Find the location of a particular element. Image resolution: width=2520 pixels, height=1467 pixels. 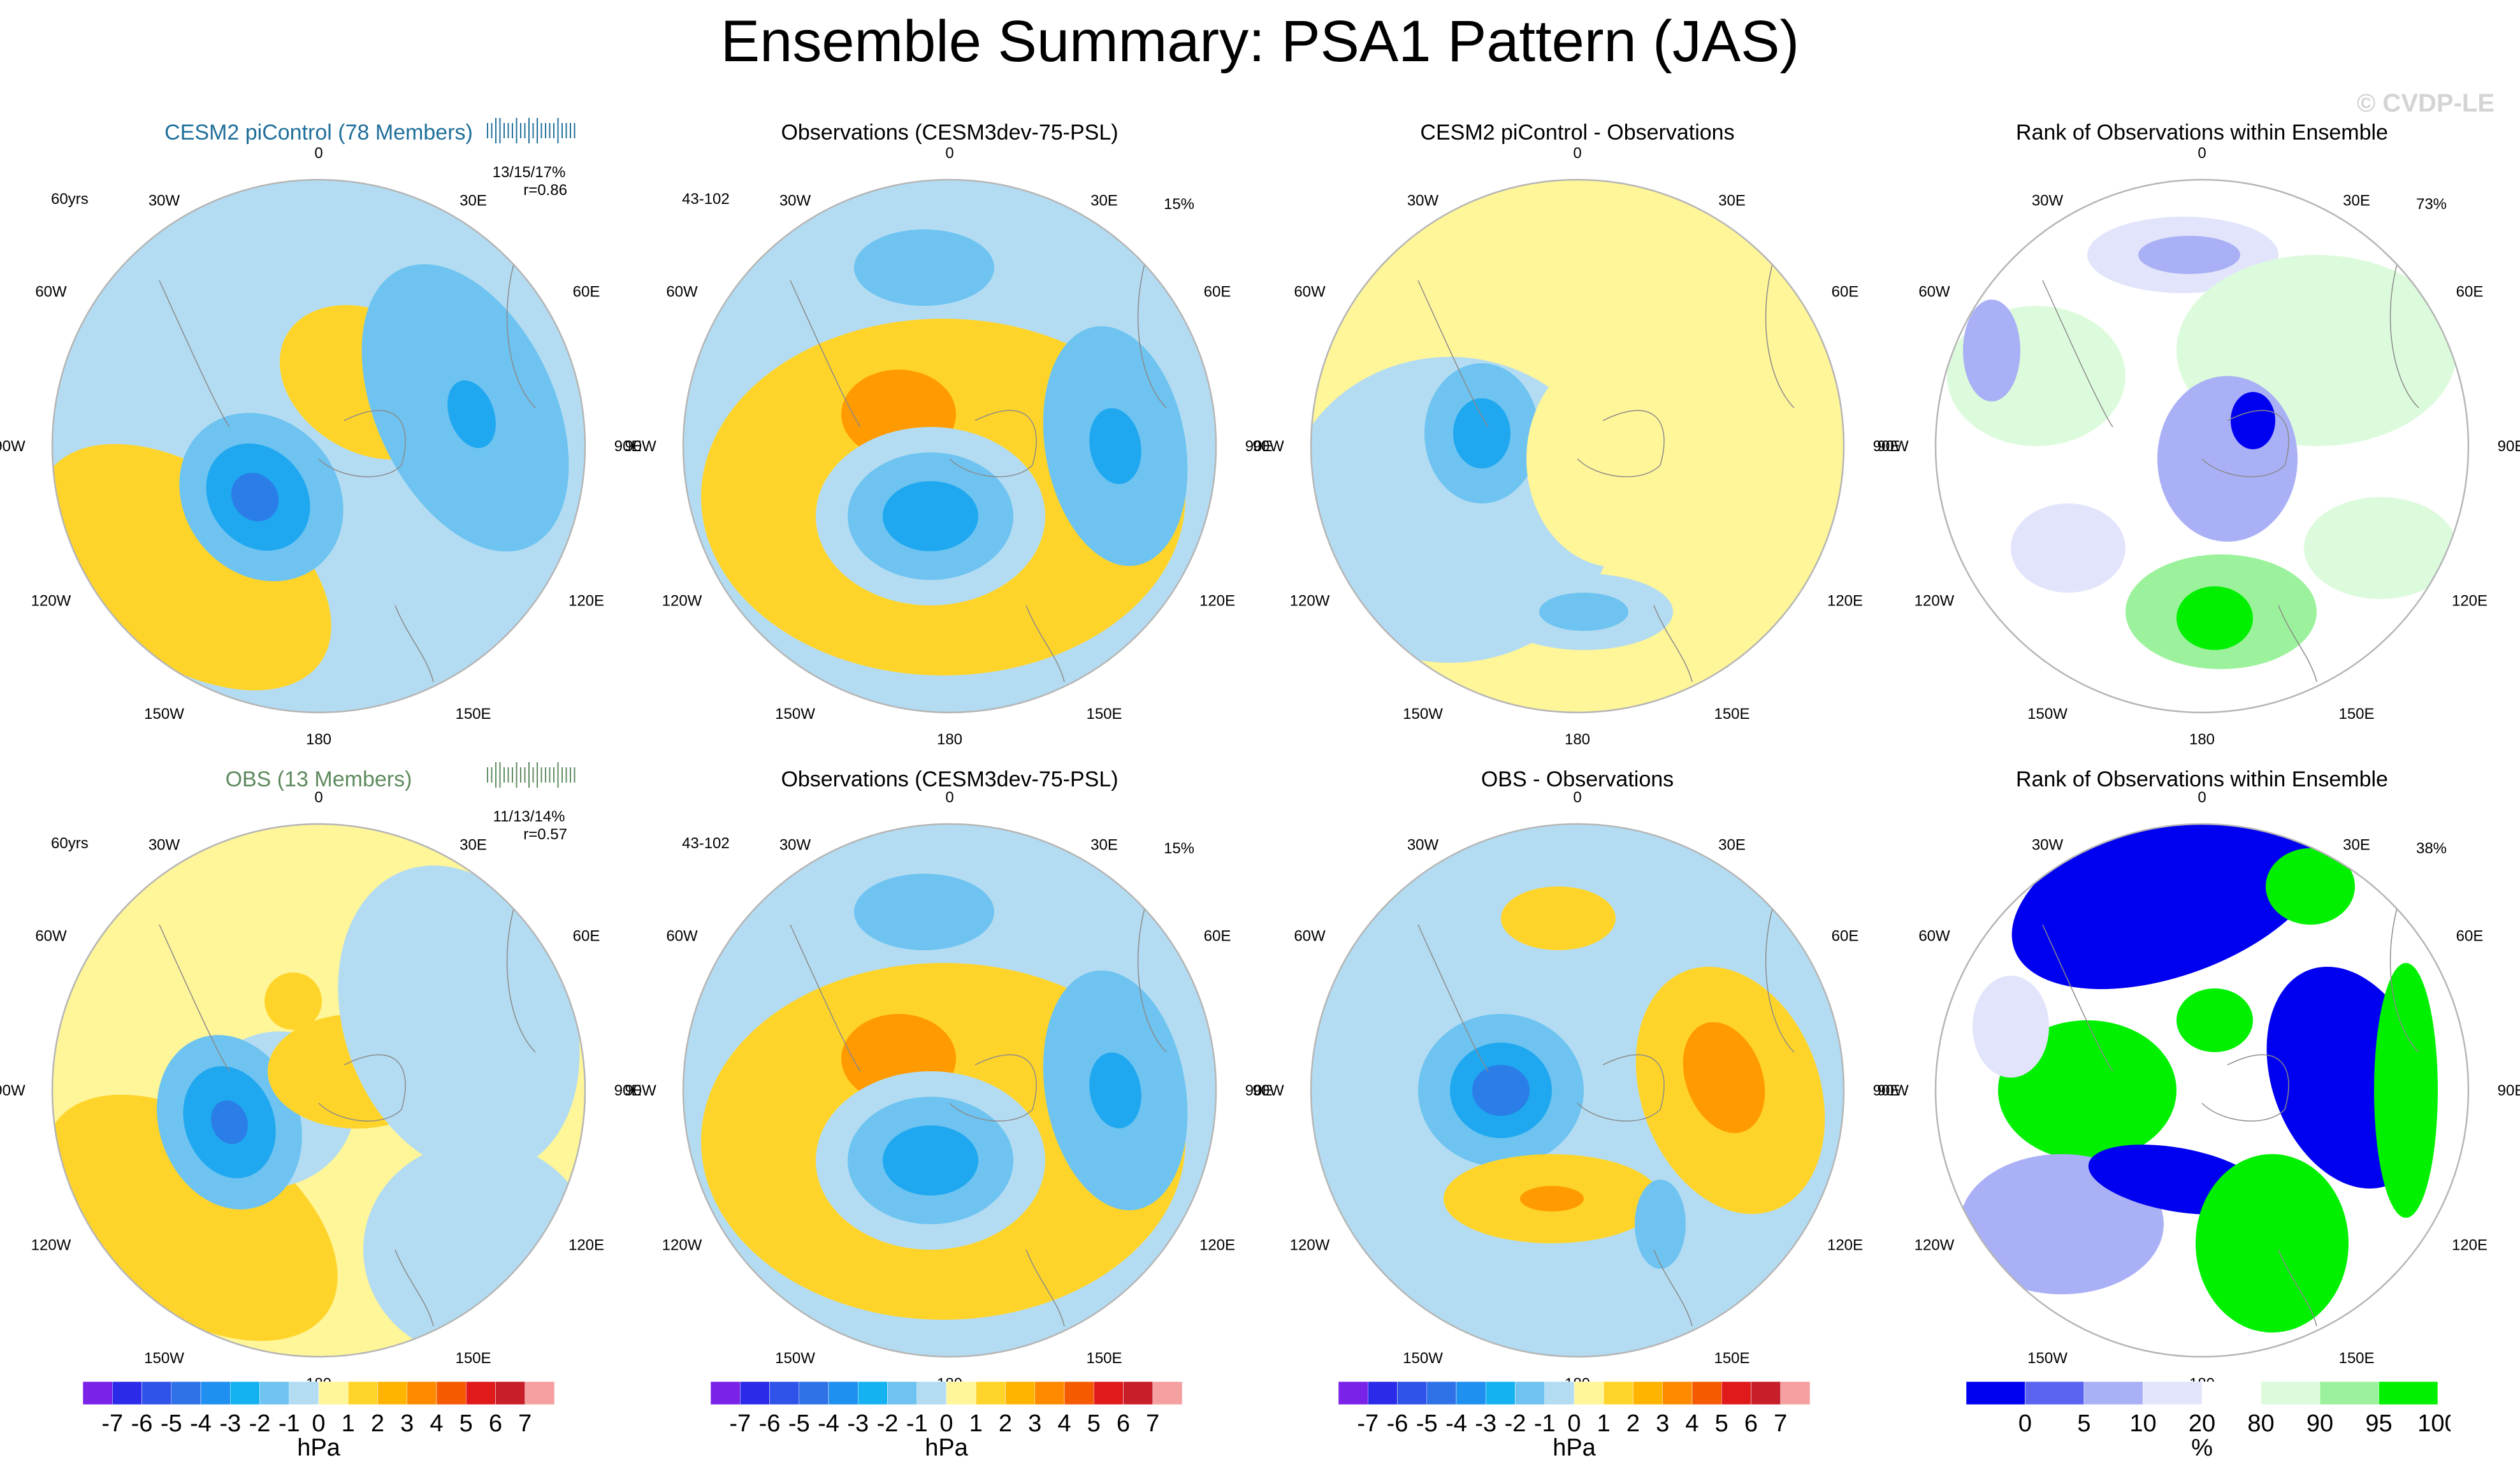

colorbar-tick-label: -1 is located at coordinates (289, 1424).